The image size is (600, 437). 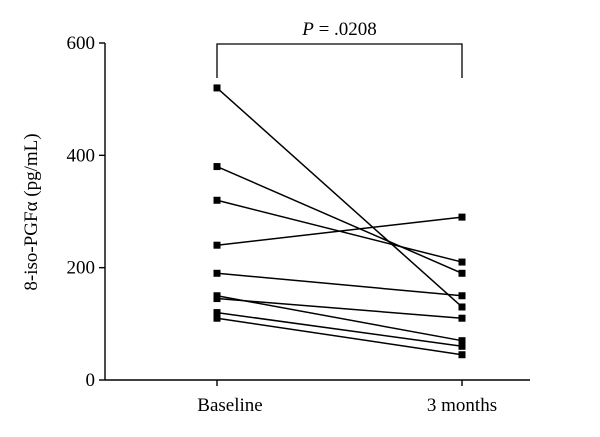 What do you see at coordinates (91, 380) in the screenshot?
I see `y-tick-label: 0` at bounding box center [91, 380].